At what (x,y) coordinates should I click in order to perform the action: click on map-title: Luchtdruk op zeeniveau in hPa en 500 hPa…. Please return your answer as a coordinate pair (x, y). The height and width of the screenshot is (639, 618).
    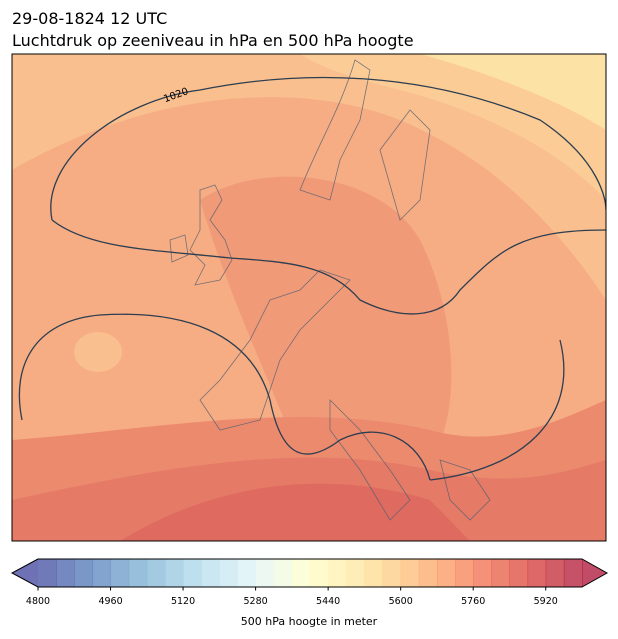
    Looking at the image, I should click on (213, 40).